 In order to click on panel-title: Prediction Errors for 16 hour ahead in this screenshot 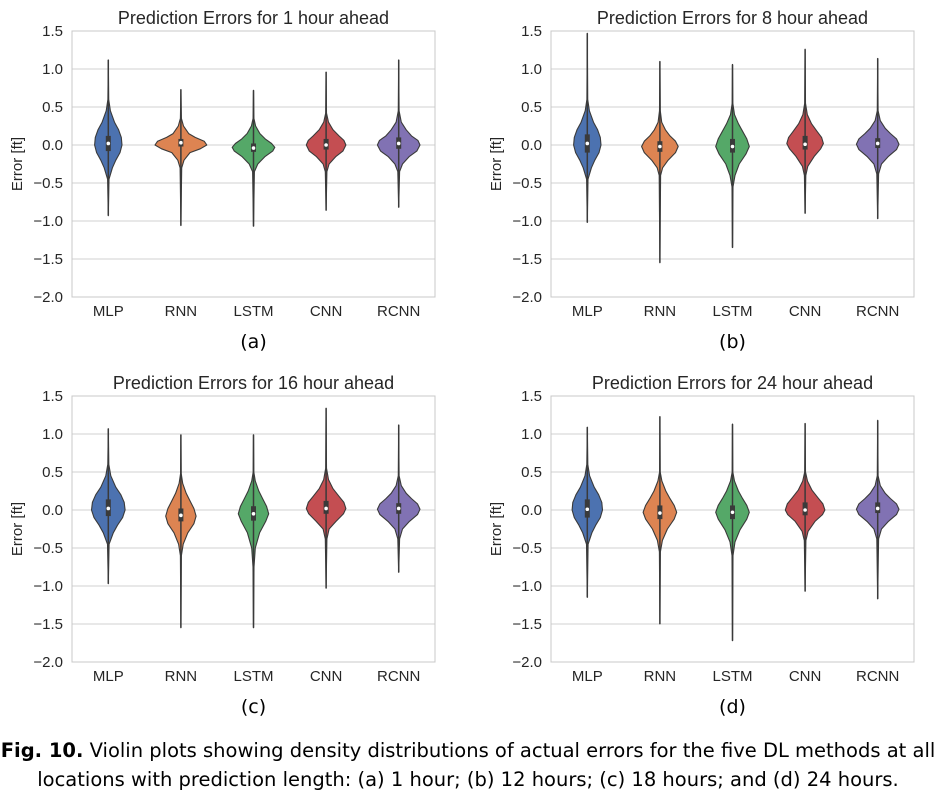, I will do `click(253, 383)`.